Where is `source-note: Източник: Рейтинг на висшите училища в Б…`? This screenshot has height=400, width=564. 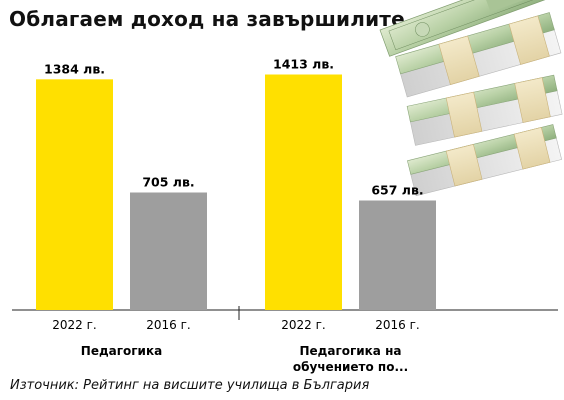
source-note: Източник: Рейтинг на висшите училища в Б… is located at coordinates (190, 385).